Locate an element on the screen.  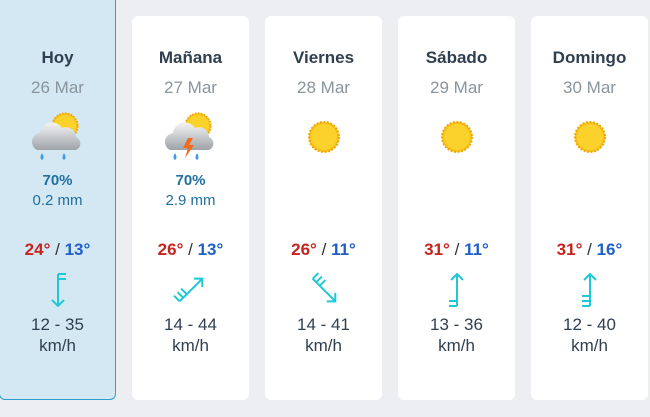
wind-speed-range: 13 - 36 is located at coordinates (456, 324).